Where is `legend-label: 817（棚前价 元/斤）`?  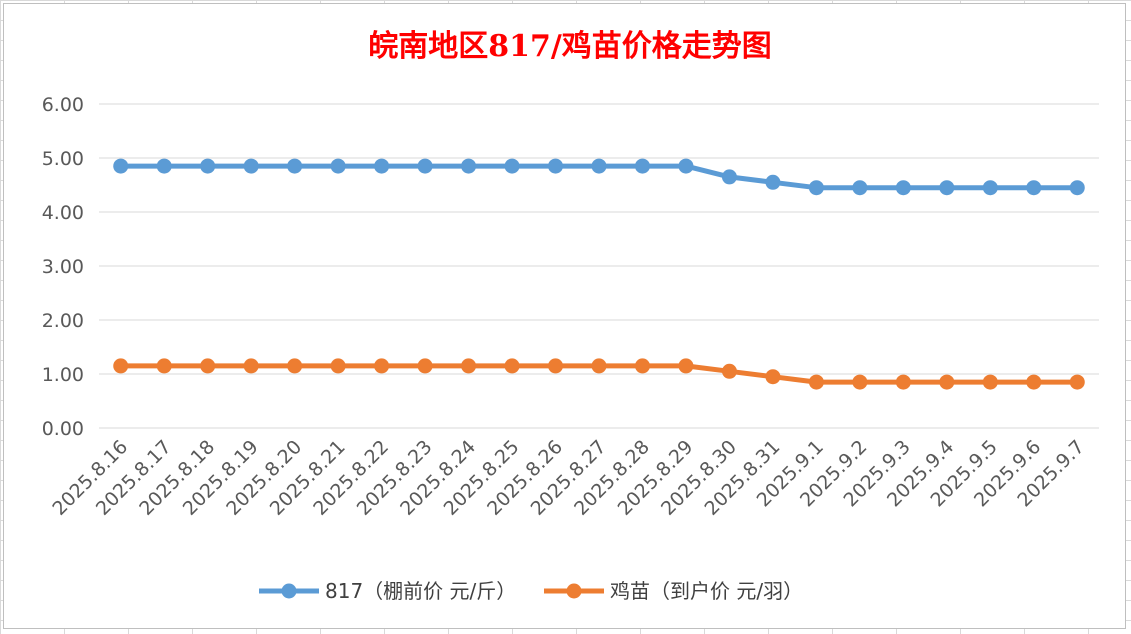 legend-label: 817（棚前价 元/斤） is located at coordinates (420, 591).